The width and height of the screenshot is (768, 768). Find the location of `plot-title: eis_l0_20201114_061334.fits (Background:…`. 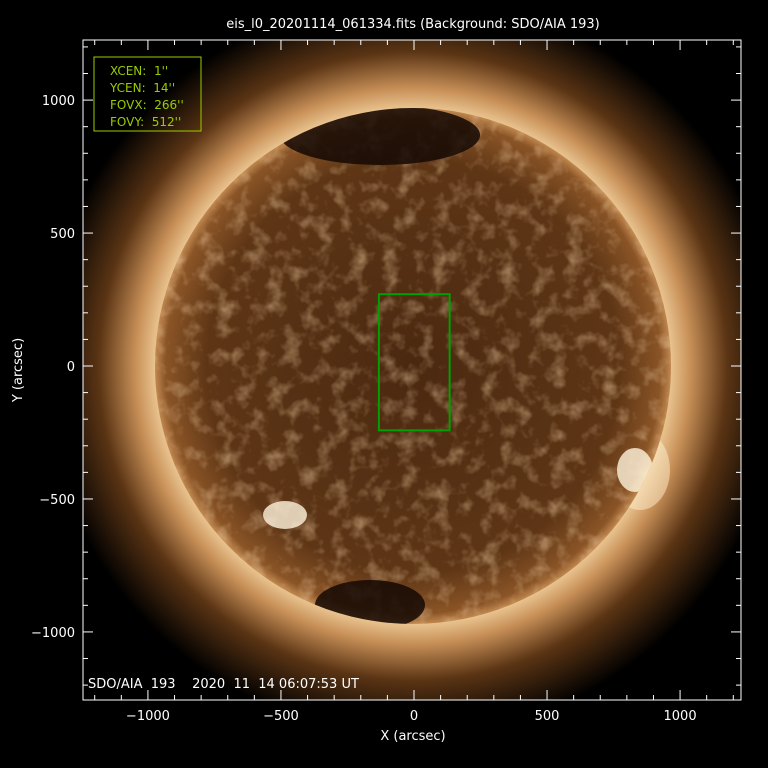

plot-title: eis_l0_20201114_061334.fits (Background:… is located at coordinates (413, 24).